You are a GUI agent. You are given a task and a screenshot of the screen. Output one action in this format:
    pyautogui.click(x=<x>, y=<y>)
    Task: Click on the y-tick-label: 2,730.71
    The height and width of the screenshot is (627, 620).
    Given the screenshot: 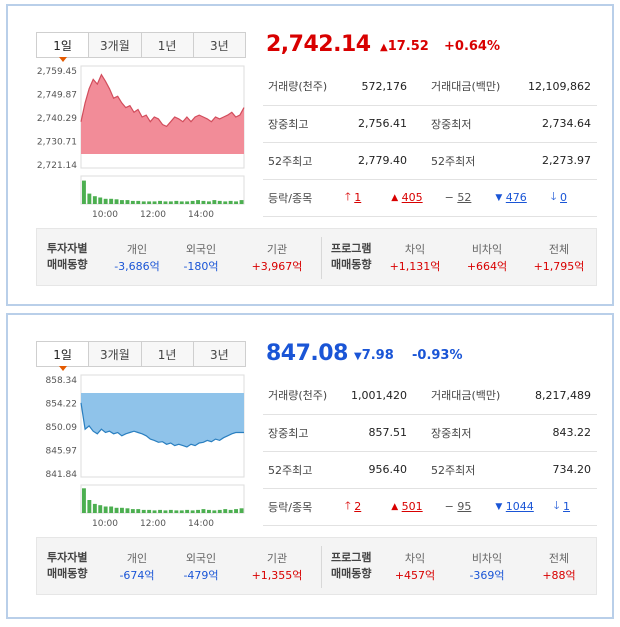 What is the action you would take?
    pyautogui.click(x=57, y=143)
    